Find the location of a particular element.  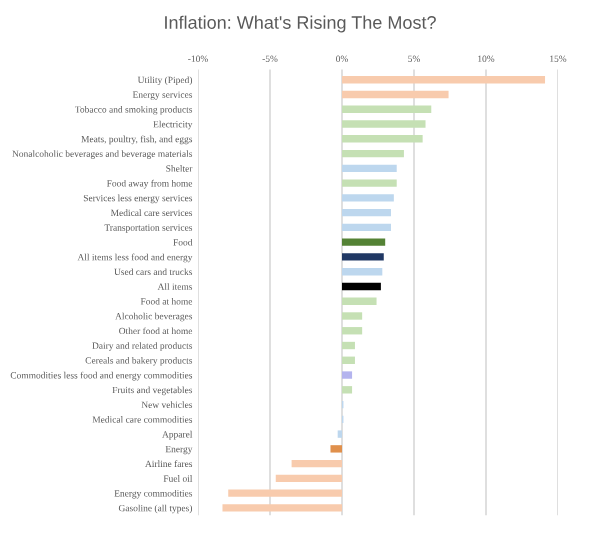

chart-title: Inflation: What's Rising The Most? is located at coordinates (300, 24).